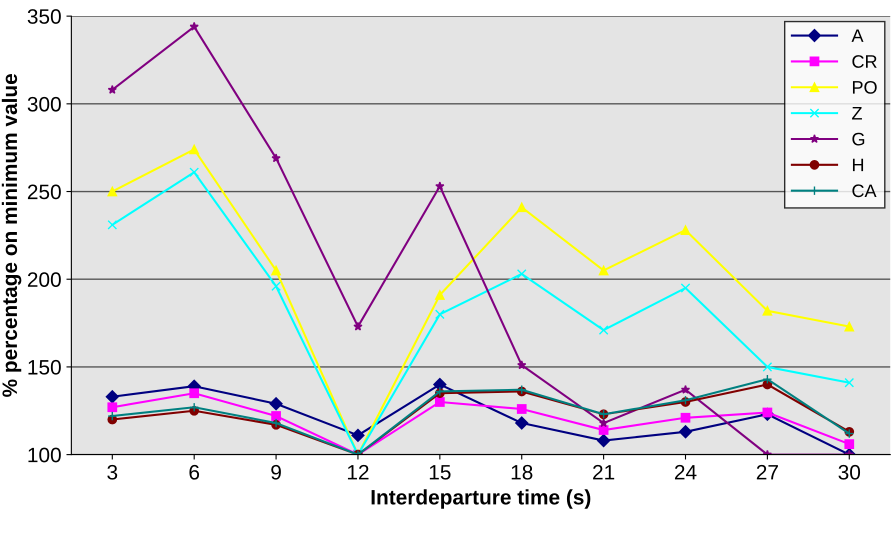 The image size is (892, 538). Describe the element at coordinates (849, 472) in the screenshot. I see `x-tick-label: 30` at that location.